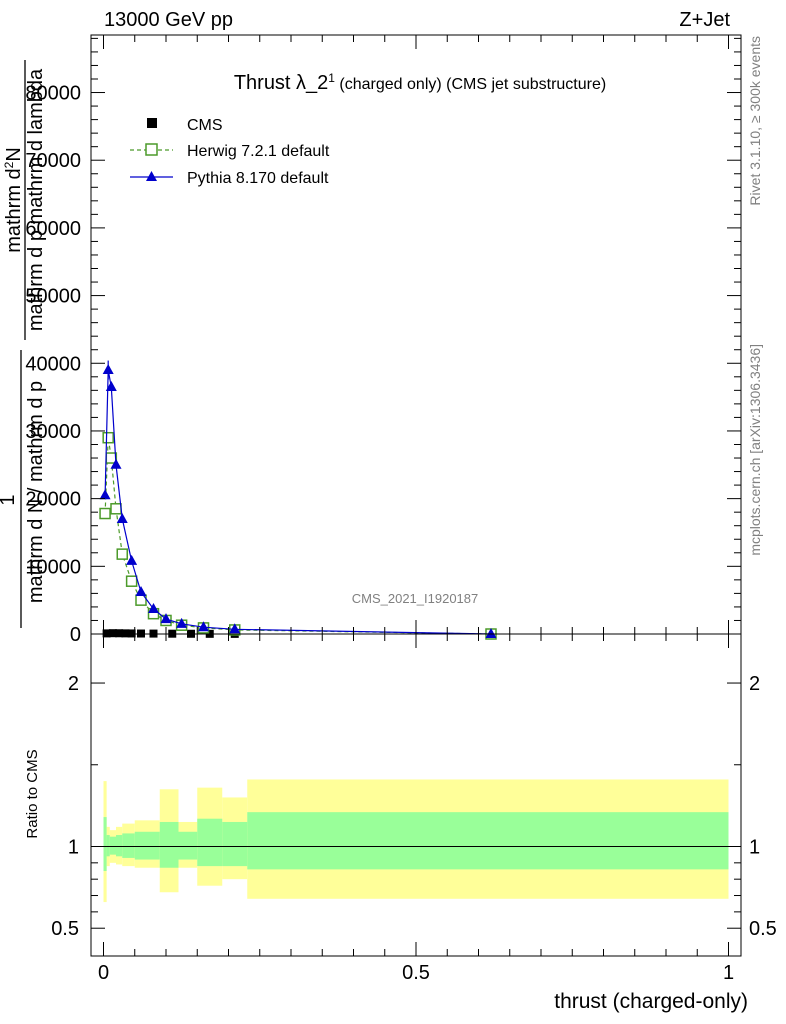 The image size is (786, 1024). I want to click on y-label-num-main: mathrm d, so click(14, 210).